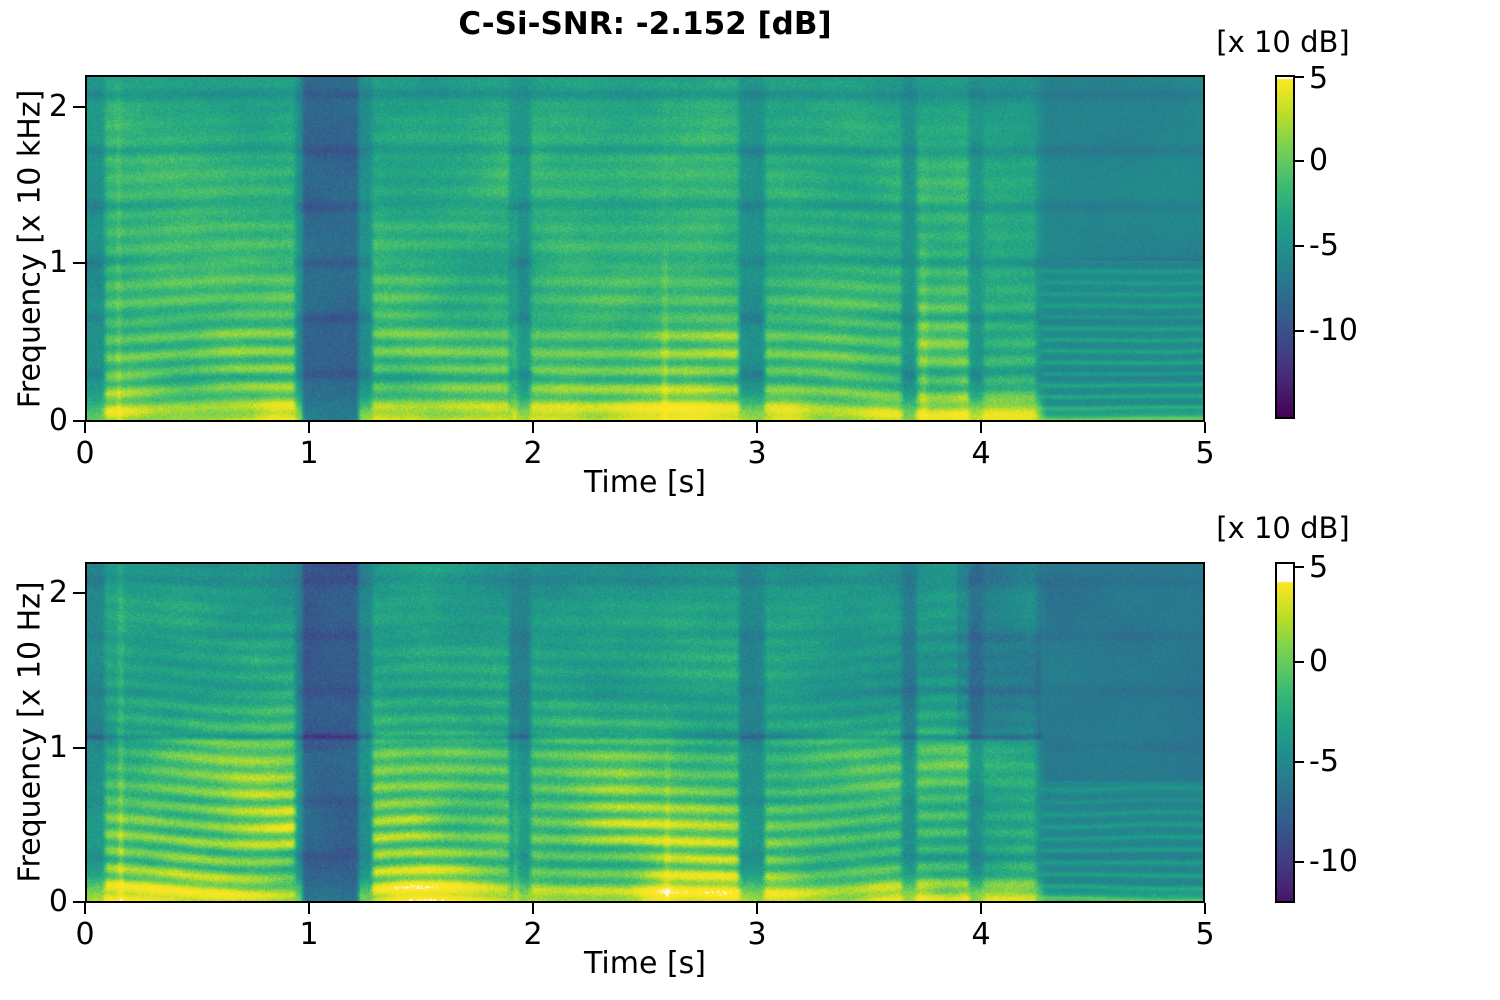  Describe the element at coordinates (1283, 528) in the screenshot. I see `colorbar-label-bottom: [x 10 dB]` at that location.